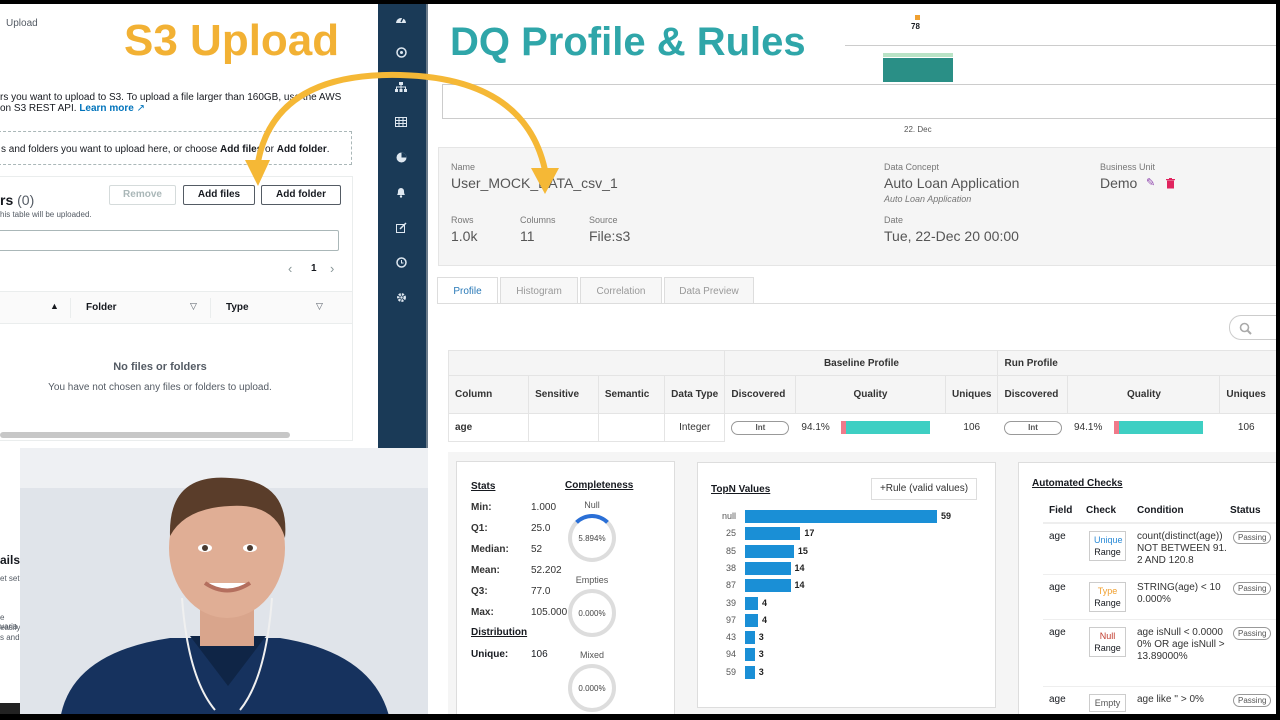 This screenshot has height=720, width=1280. I want to click on date-label: Date, so click(894, 220).